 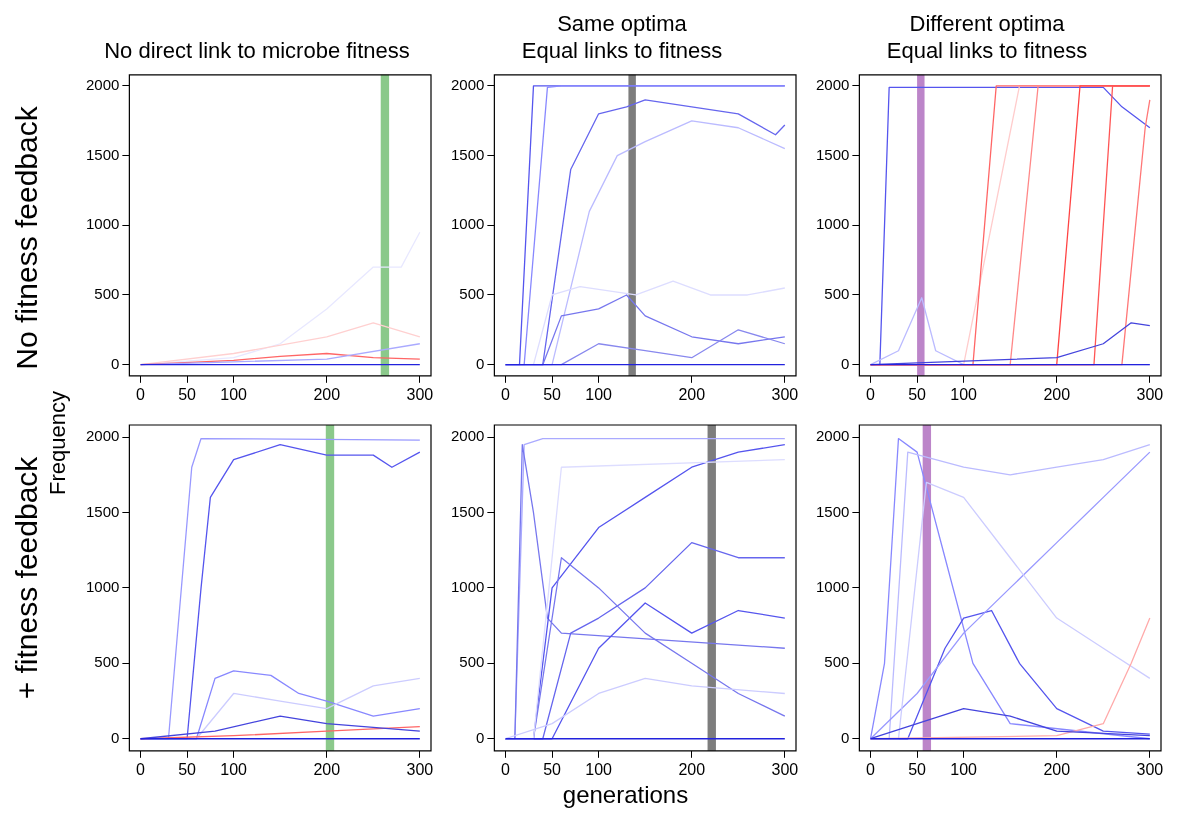 I want to click on text: Frequency, so click(x=58, y=443).